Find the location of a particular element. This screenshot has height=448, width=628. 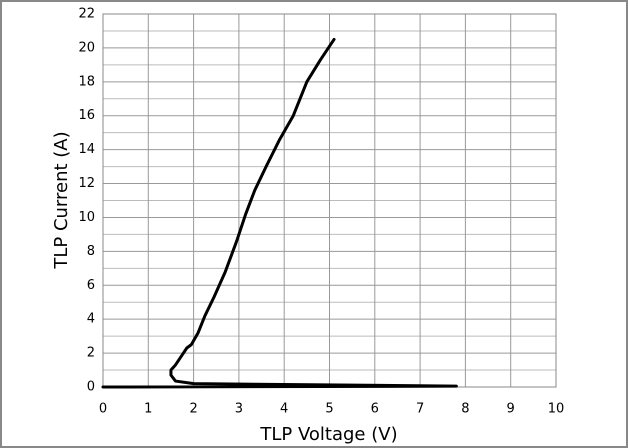

y-tick-label: 12 is located at coordinates (86, 183).